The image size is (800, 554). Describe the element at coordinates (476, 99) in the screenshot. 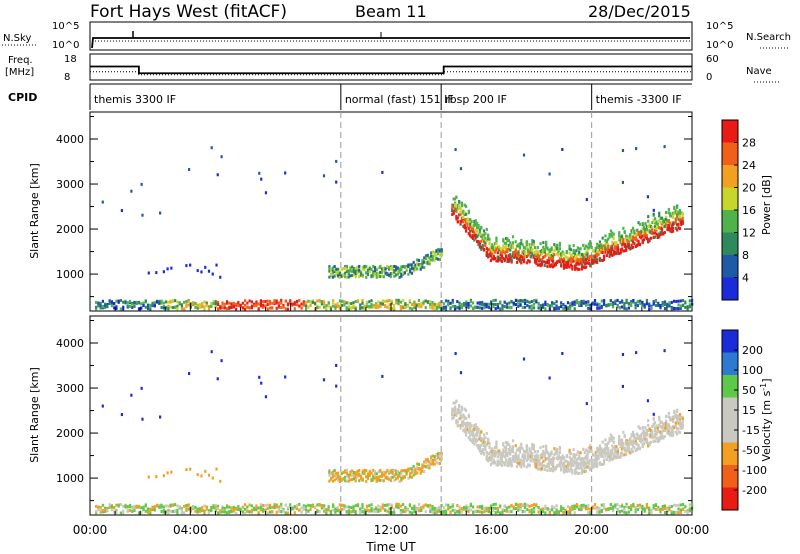

I see `cpid-segment-label: rbsp 200 IF` at that location.